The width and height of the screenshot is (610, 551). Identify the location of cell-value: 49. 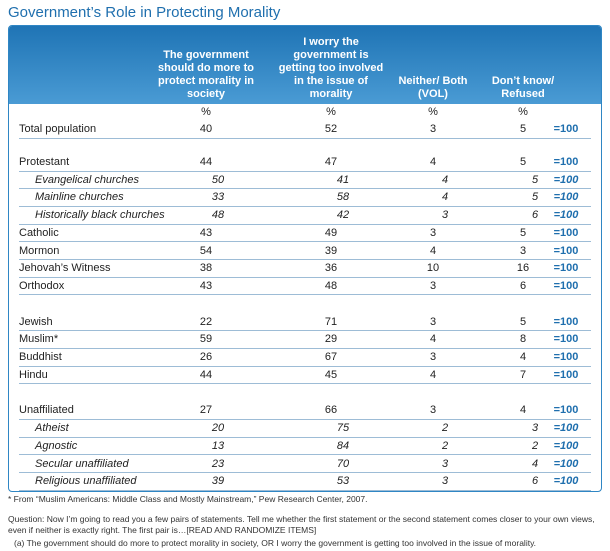
(331, 232).